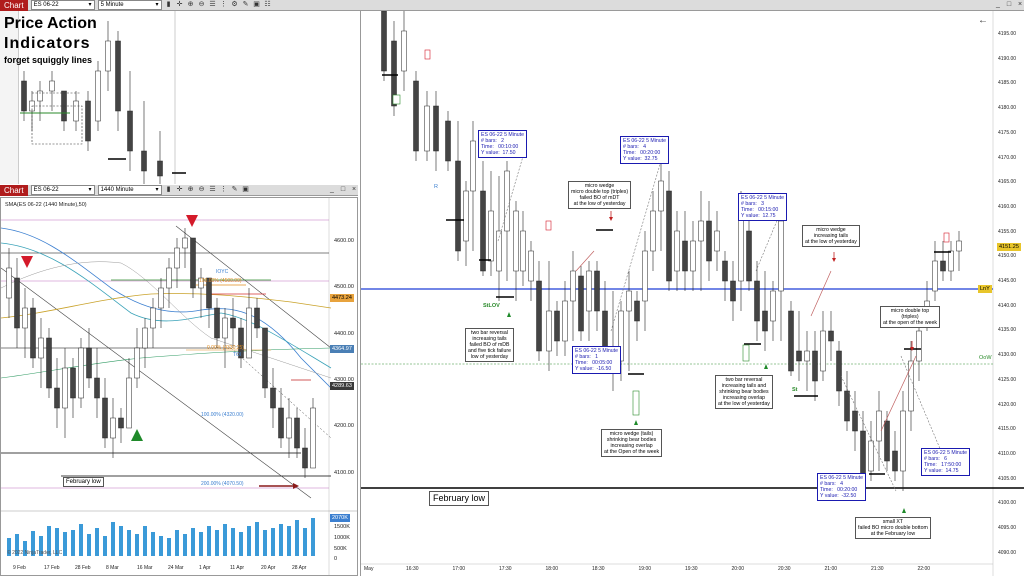  Describe the element at coordinates (237, 355) in the screenshot. I see `toi-label: TOI` at that location.